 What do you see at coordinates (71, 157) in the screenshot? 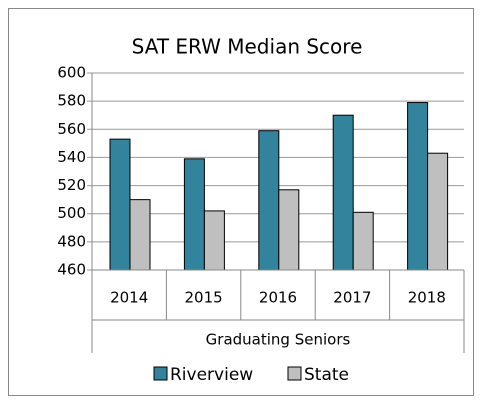
I see `y-tick-label: 540` at bounding box center [71, 157].